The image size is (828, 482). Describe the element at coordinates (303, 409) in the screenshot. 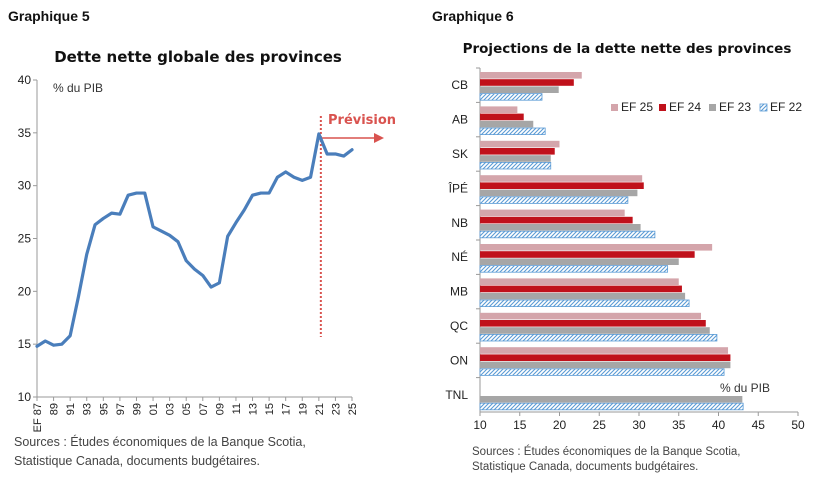

I see `chart-5-x-tick-label: 19` at that location.